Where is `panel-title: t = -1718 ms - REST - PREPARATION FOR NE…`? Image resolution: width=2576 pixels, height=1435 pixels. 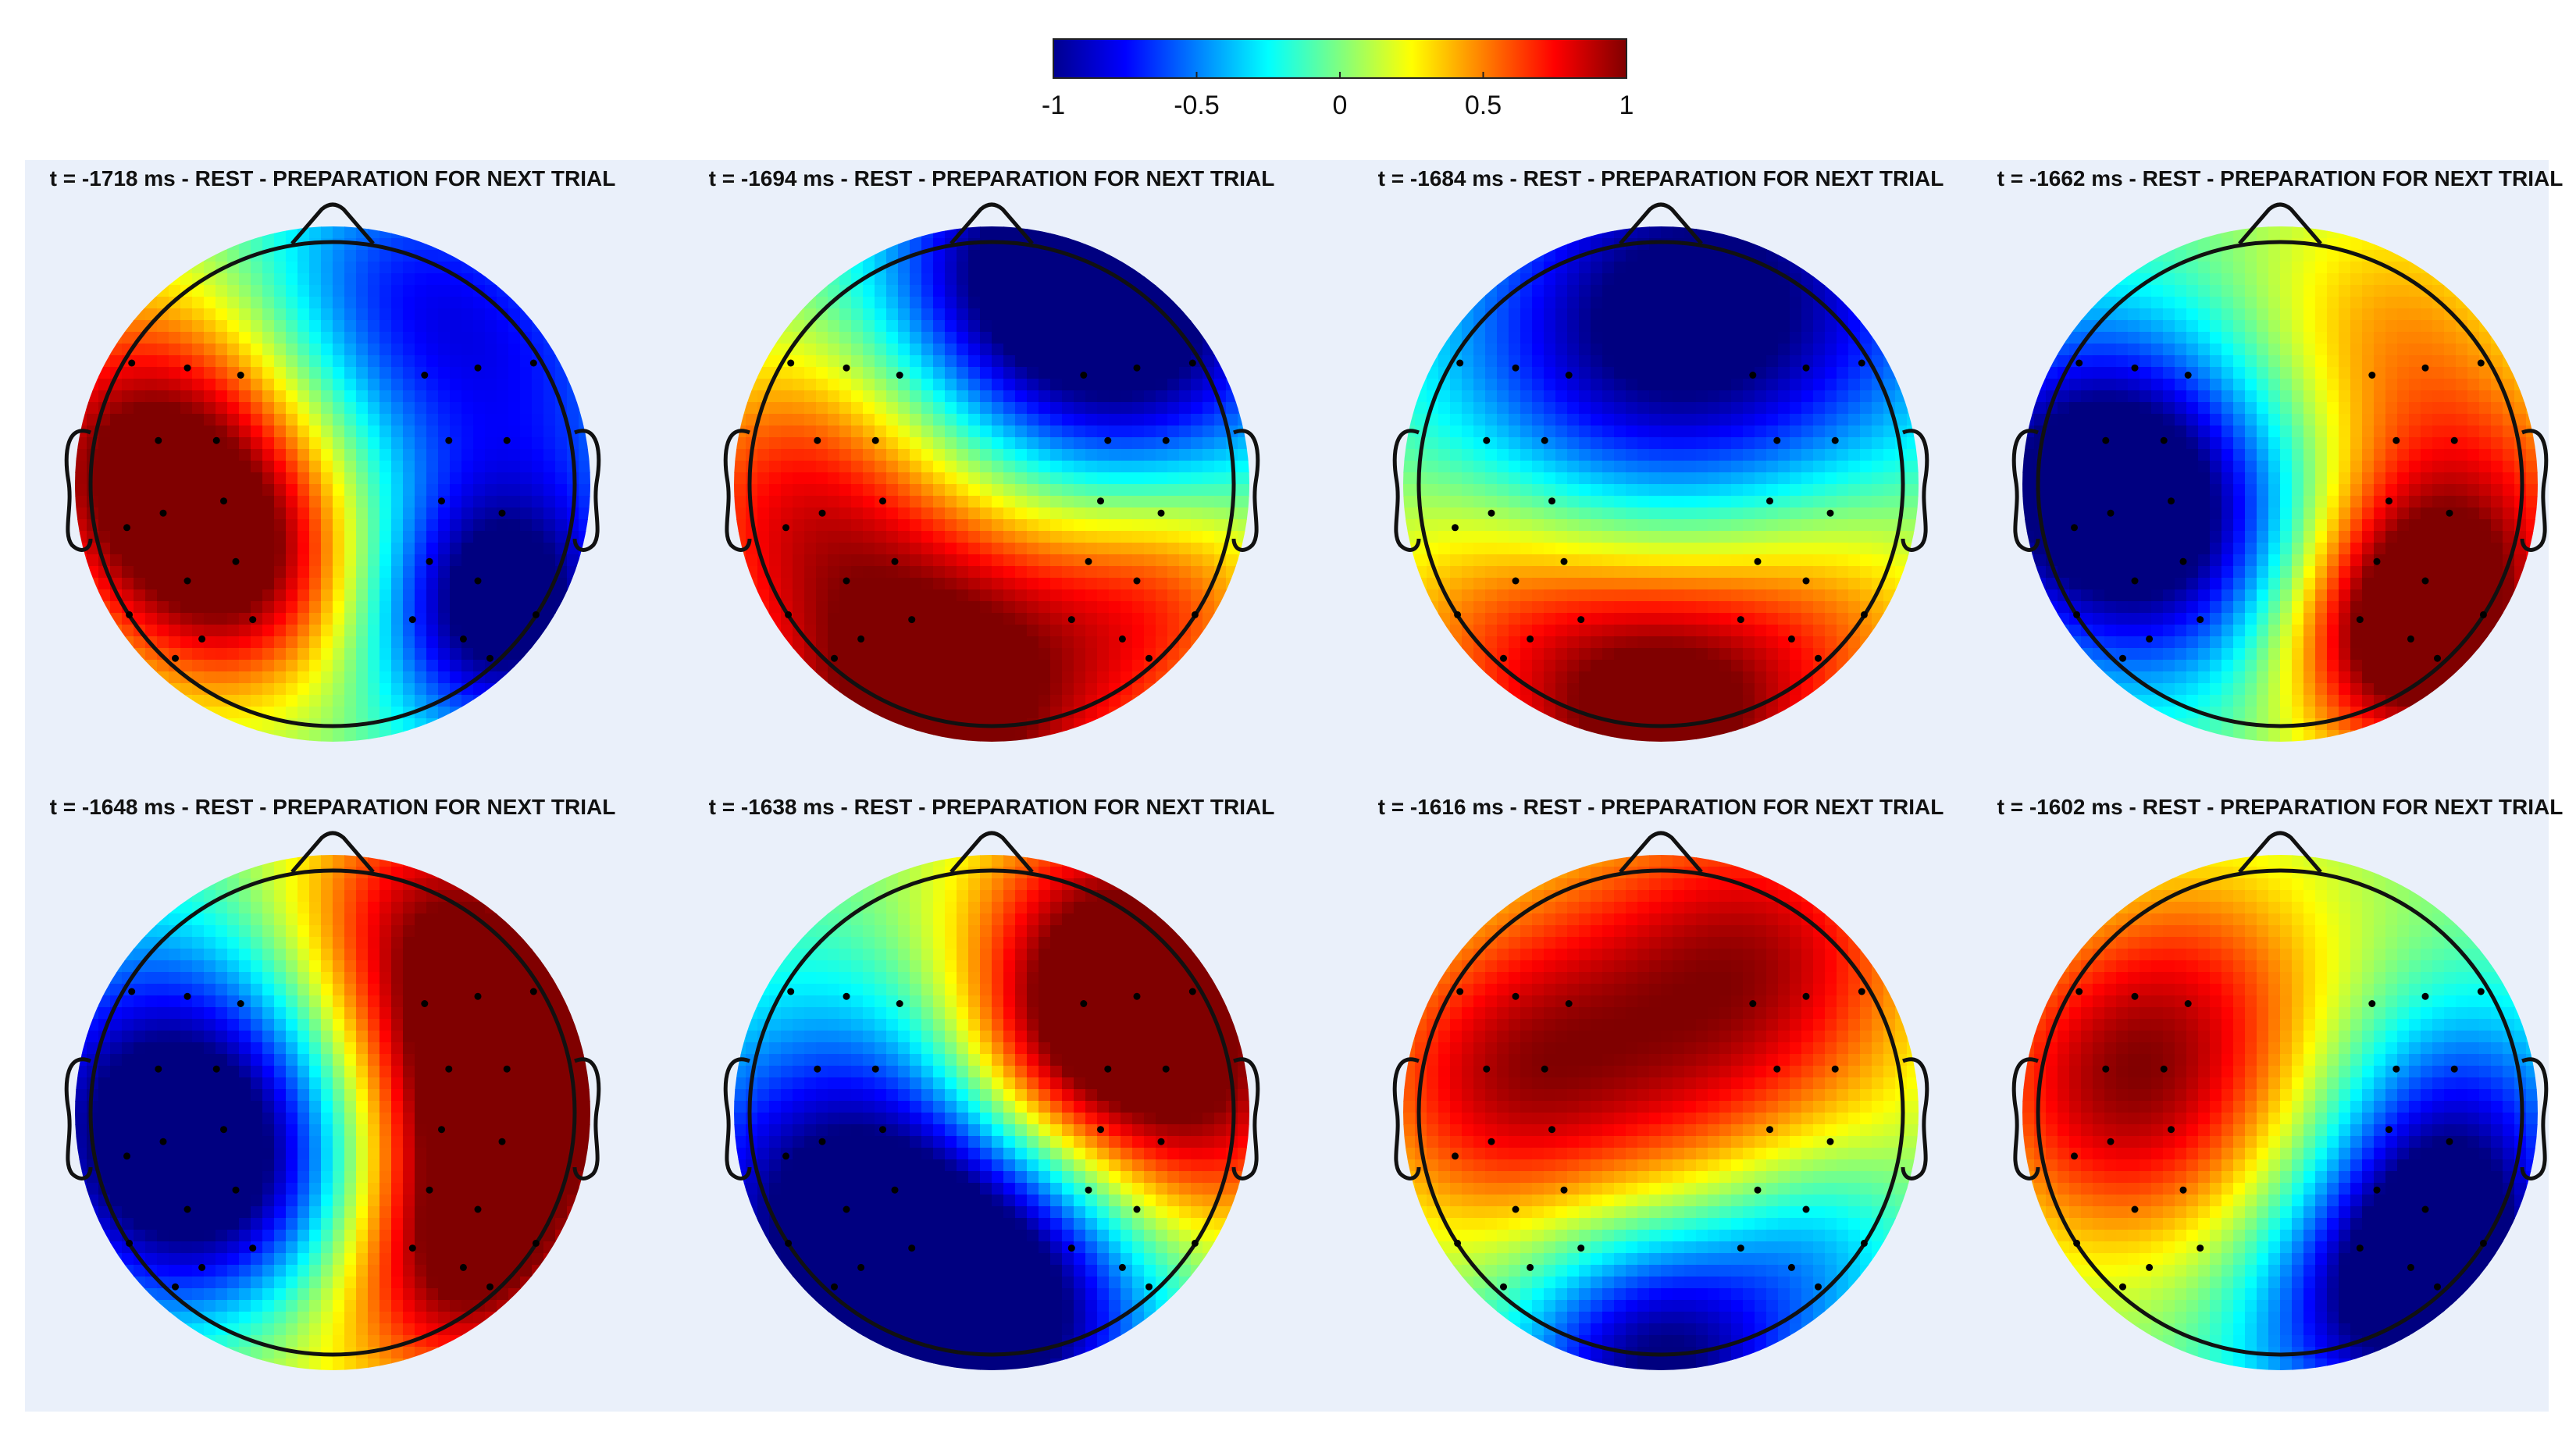 panel-title: t = -1718 ms - REST - PREPARATION FOR NE… is located at coordinates (333, 178).